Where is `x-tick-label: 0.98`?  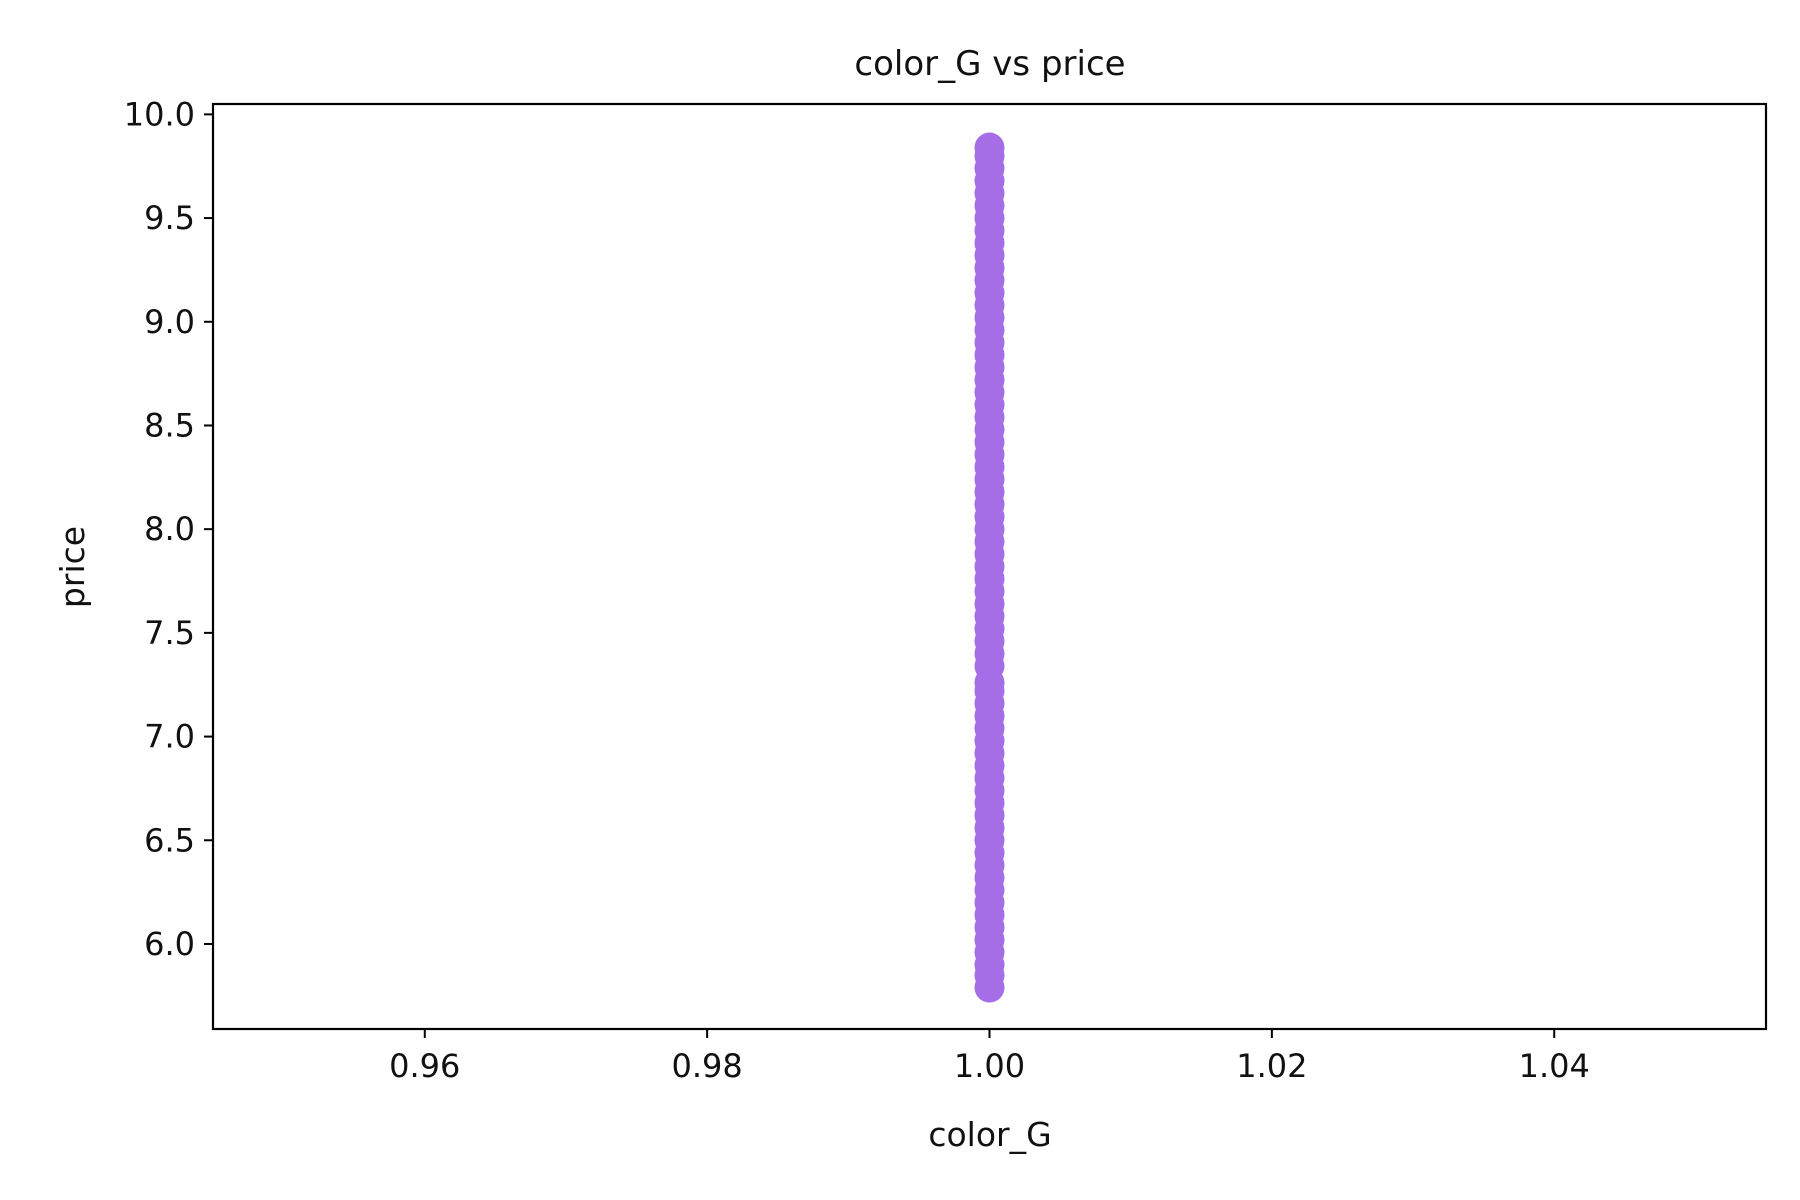
x-tick-label: 0.98 is located at coordinates (707, 1066).